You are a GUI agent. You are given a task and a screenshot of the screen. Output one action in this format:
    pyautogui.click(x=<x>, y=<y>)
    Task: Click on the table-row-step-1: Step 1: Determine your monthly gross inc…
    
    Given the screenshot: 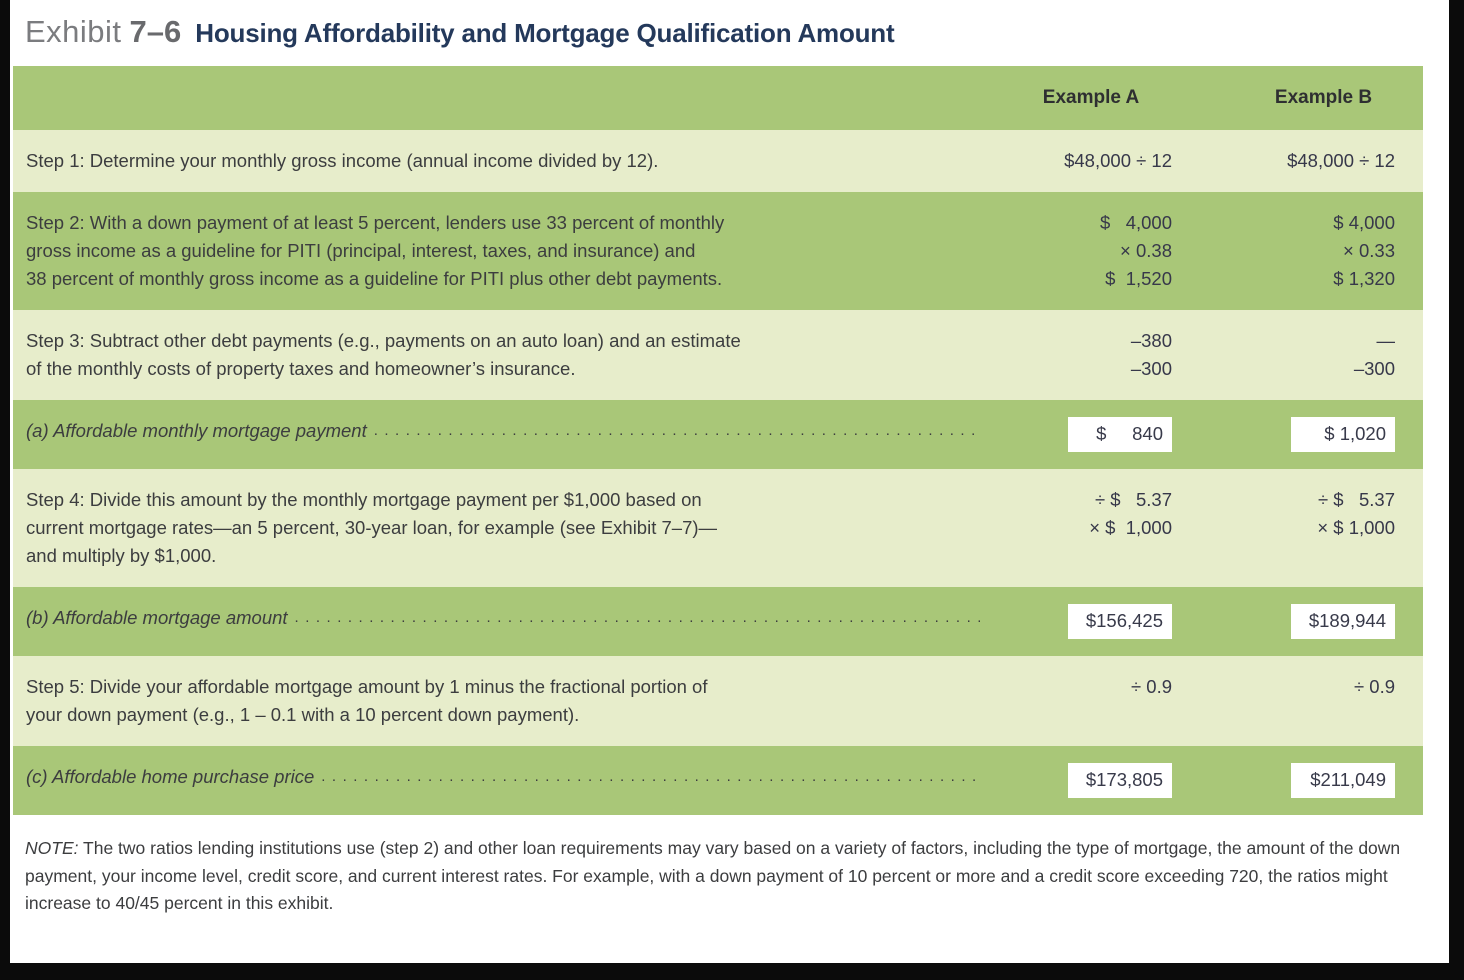 What is the action you would take?
    pyautogui.click(x=718, y=161)
    